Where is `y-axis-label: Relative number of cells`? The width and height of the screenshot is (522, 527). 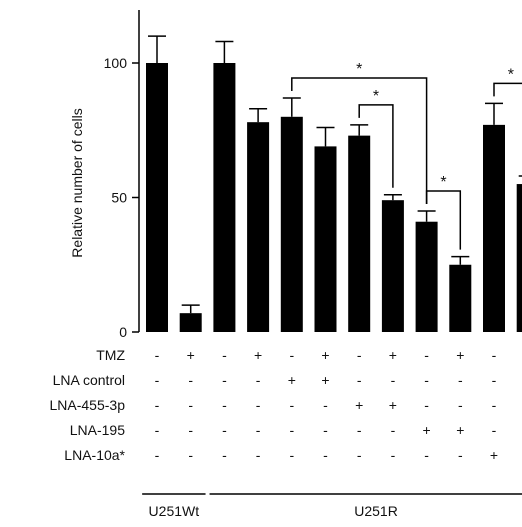
y-axis-label: Relative number of cells is located at coordinates (77, 182).